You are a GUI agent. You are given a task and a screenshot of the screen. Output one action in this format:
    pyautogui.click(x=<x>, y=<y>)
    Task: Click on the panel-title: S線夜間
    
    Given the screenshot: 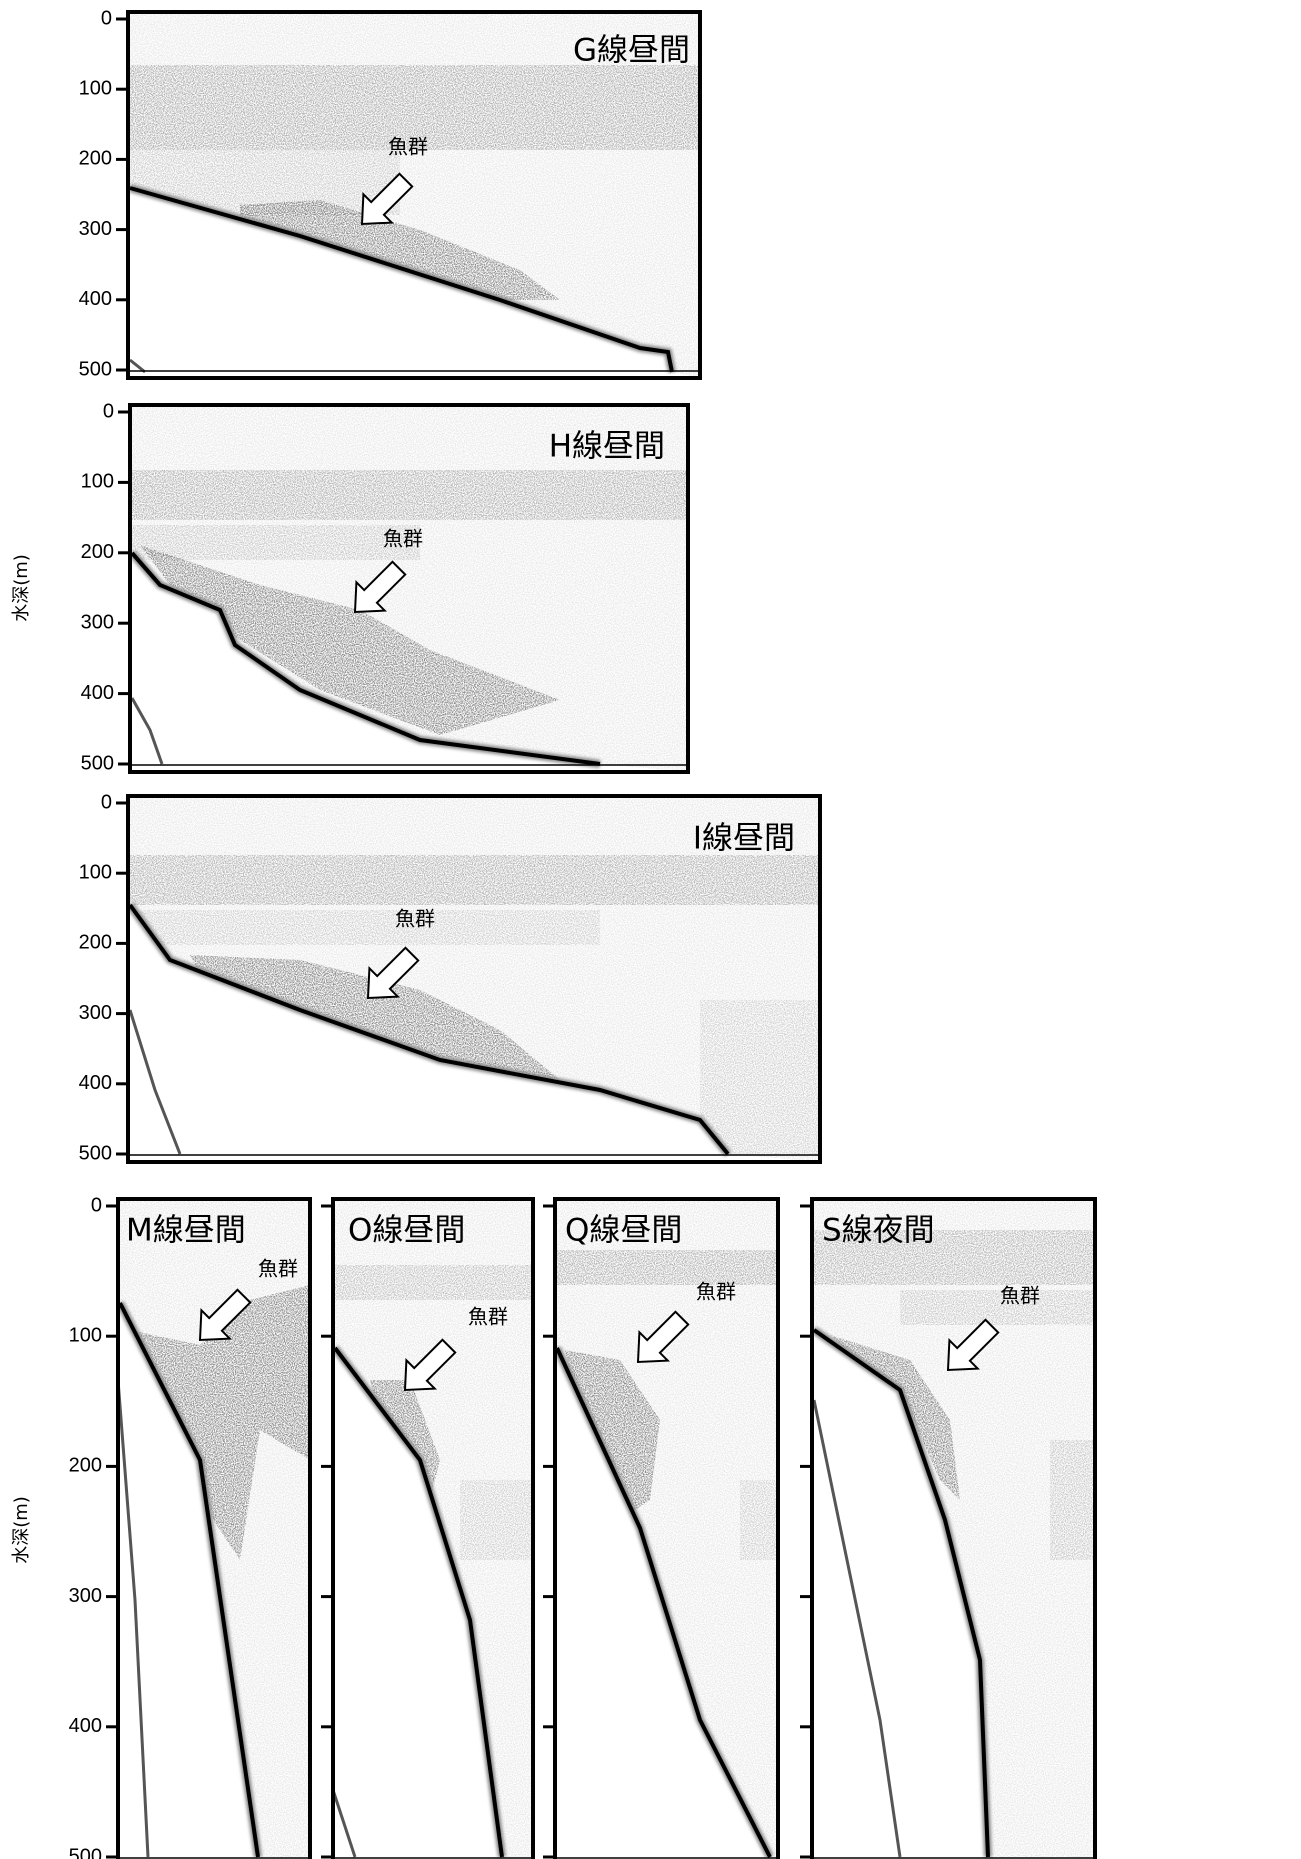 What is the action you would take?
    pyautogui.click(x=878, y=1231)
    